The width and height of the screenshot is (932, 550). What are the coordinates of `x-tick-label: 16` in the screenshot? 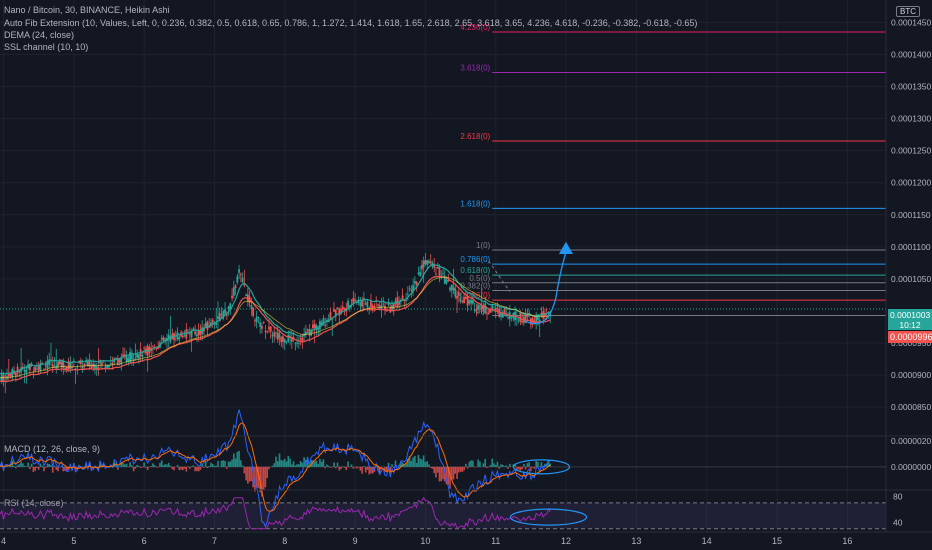 It's located at (847, 541).